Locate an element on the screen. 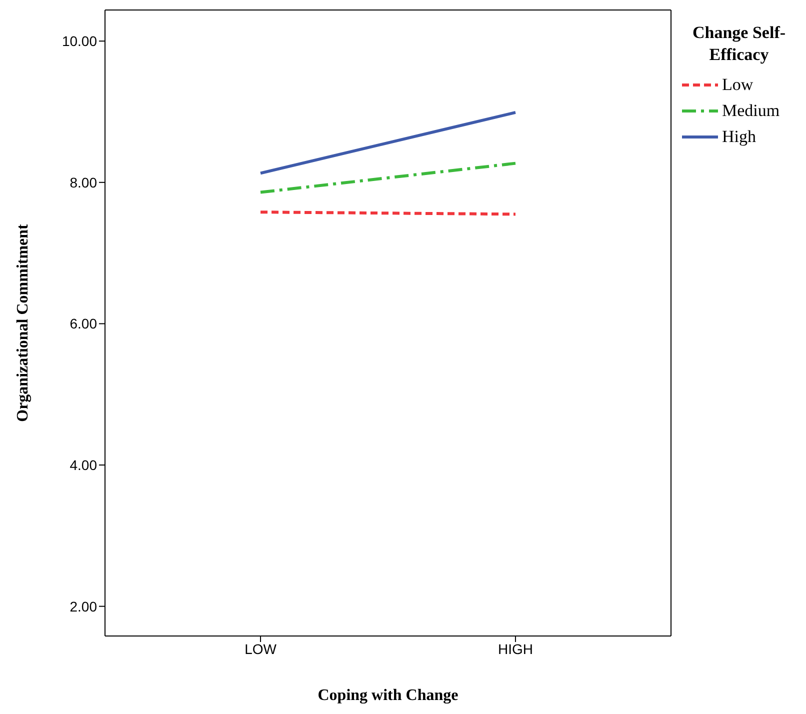 The width and height of the screenshot is (806, 714). y-tick-label: 8.00 is located at coordinates (84, 182).